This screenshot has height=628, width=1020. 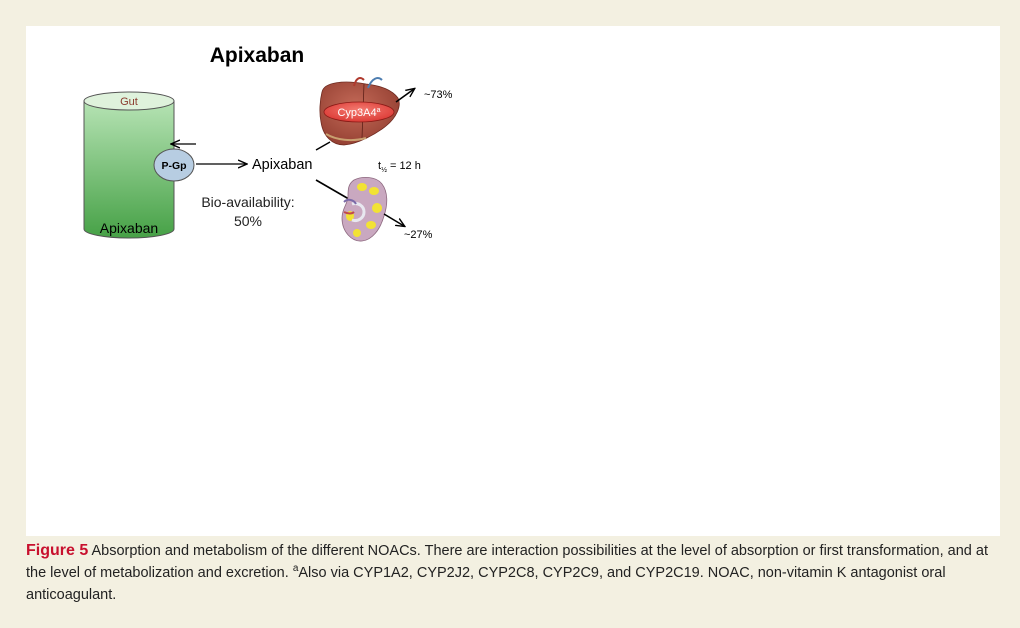 What do you see at coordinates (418, 235) in the screenshot?
I see `kidney-share: ~27%` at bounding box center [418, 235].